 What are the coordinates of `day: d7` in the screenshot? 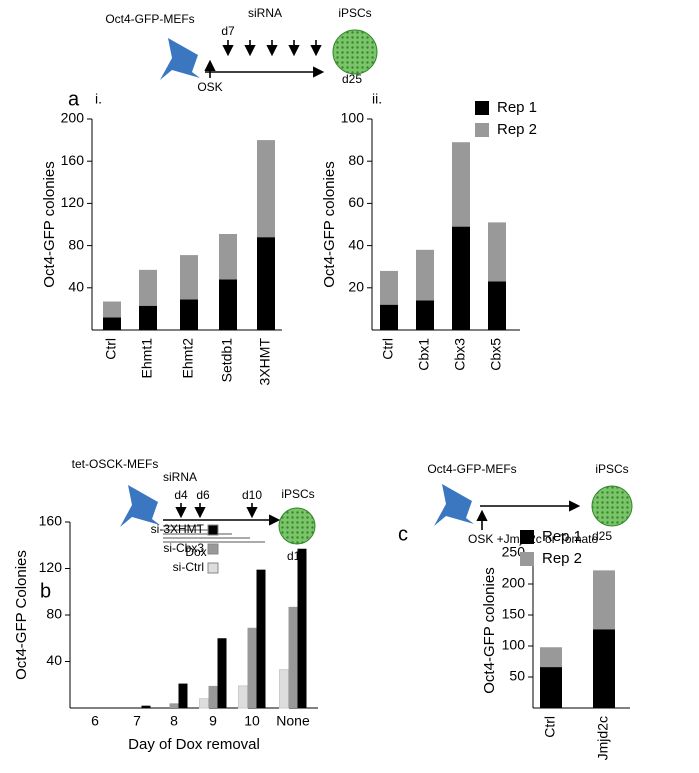 It's located at (228, 31).